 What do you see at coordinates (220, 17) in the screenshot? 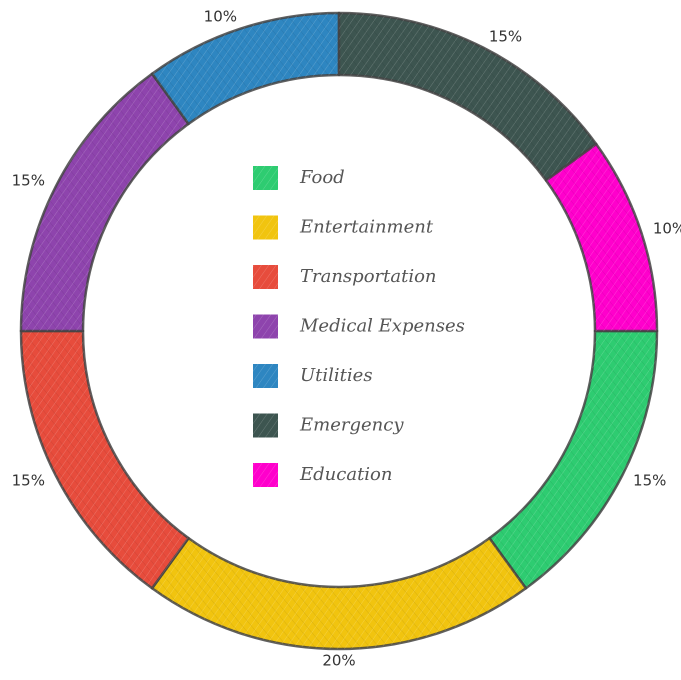
I see `percent-label-utilities: 10%` at bounding box center [220, 17].